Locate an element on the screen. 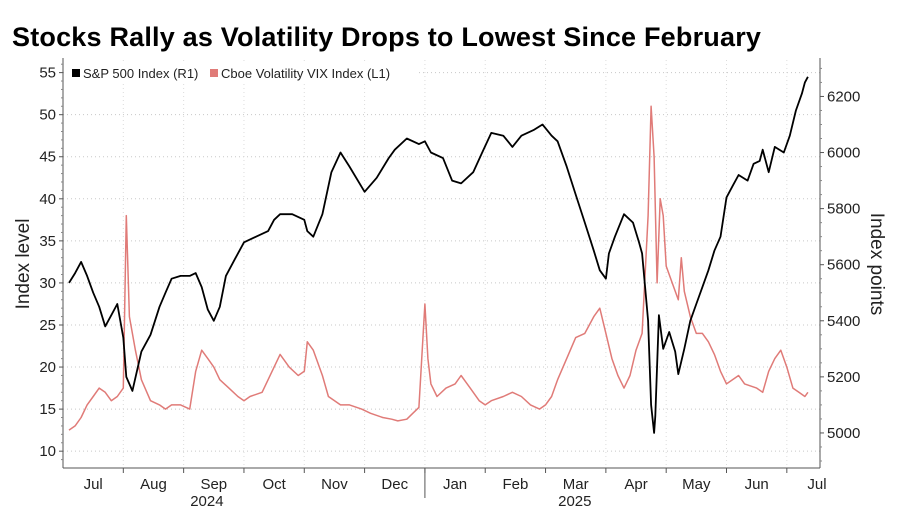  x-tick-label: Aug is located at coordinates (153, 484).